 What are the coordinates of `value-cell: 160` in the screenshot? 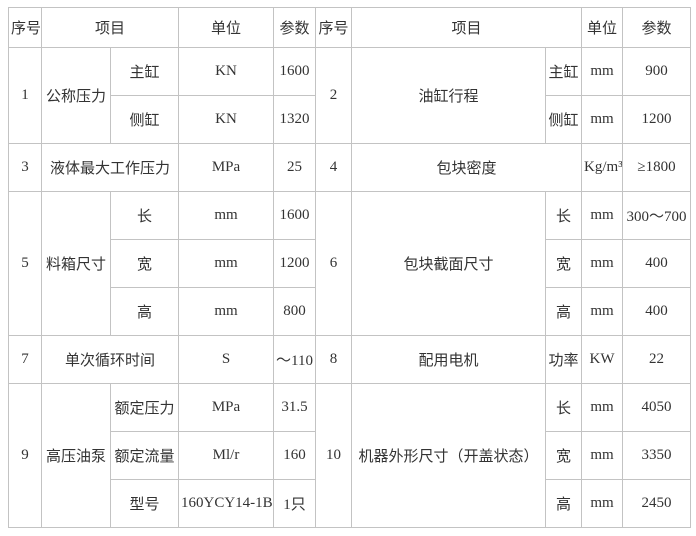 It's located at (295, 455).